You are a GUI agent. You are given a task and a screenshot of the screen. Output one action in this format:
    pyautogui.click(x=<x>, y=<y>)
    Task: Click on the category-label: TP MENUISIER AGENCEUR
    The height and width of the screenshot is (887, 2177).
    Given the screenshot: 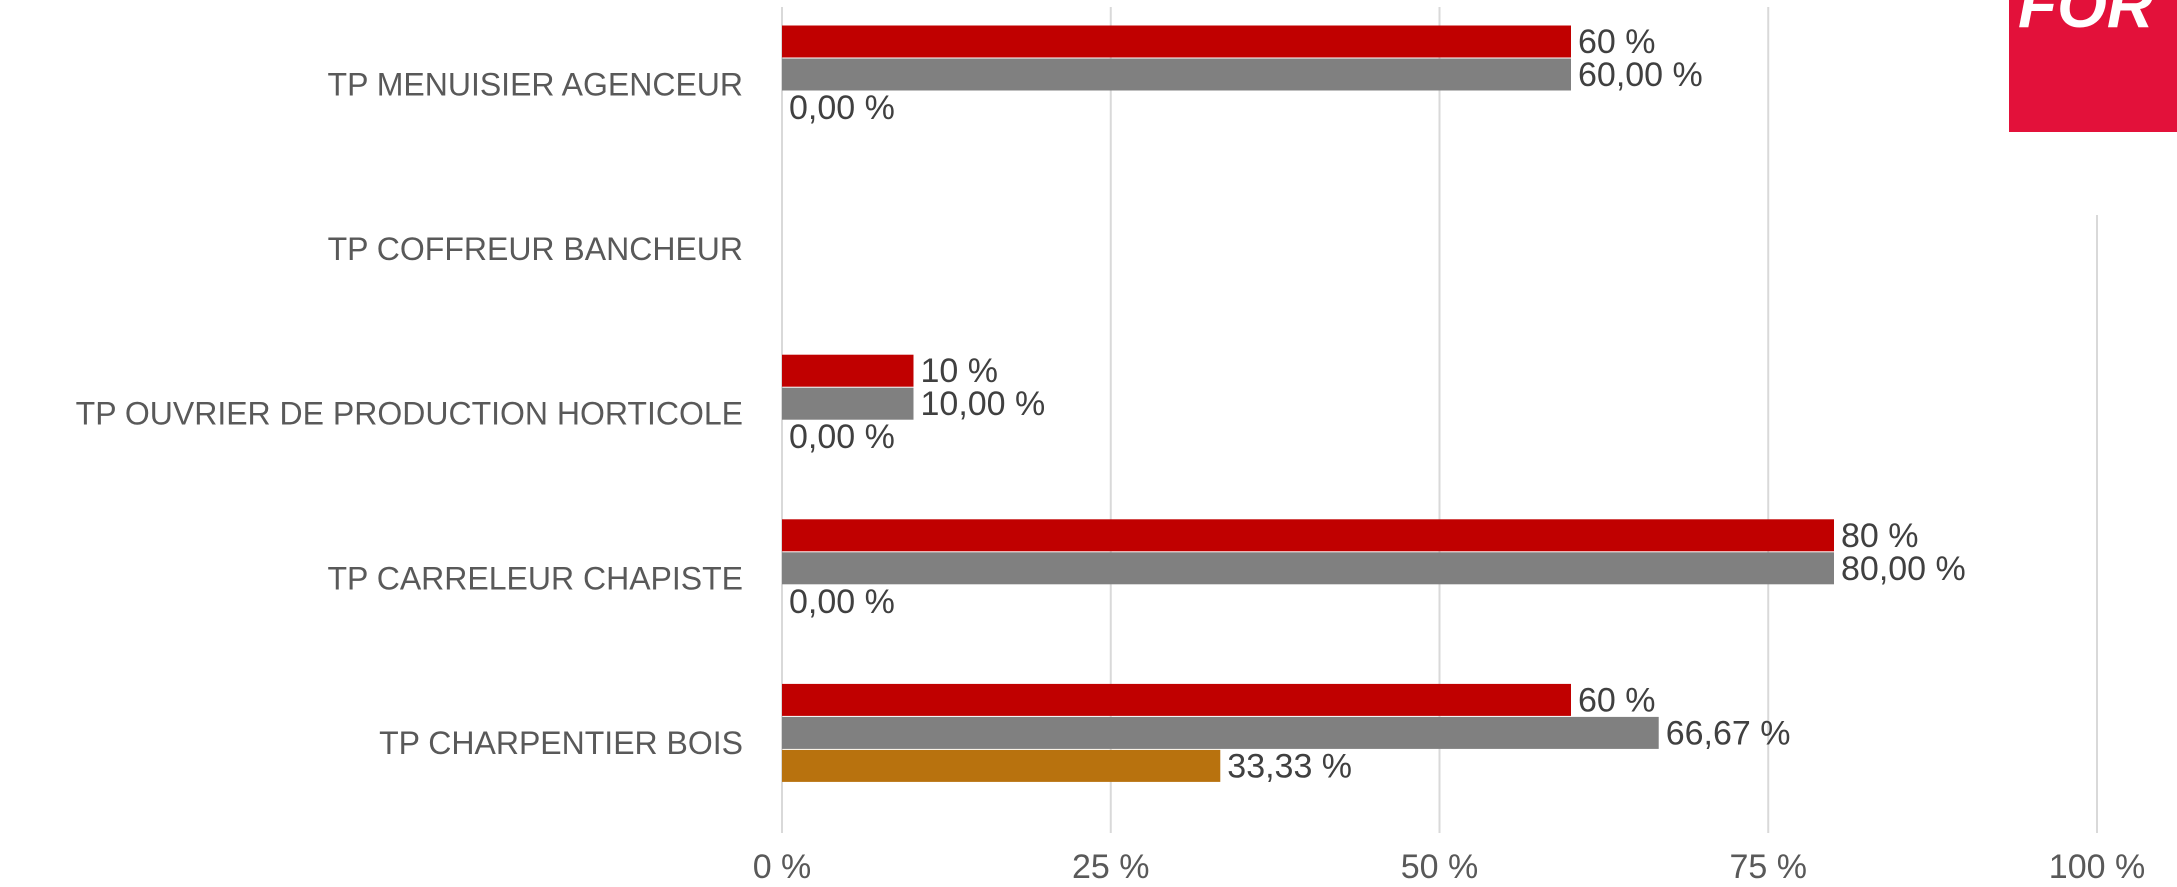 What is the action you would take?
    pyautogui.click(x=535, y=84)
    